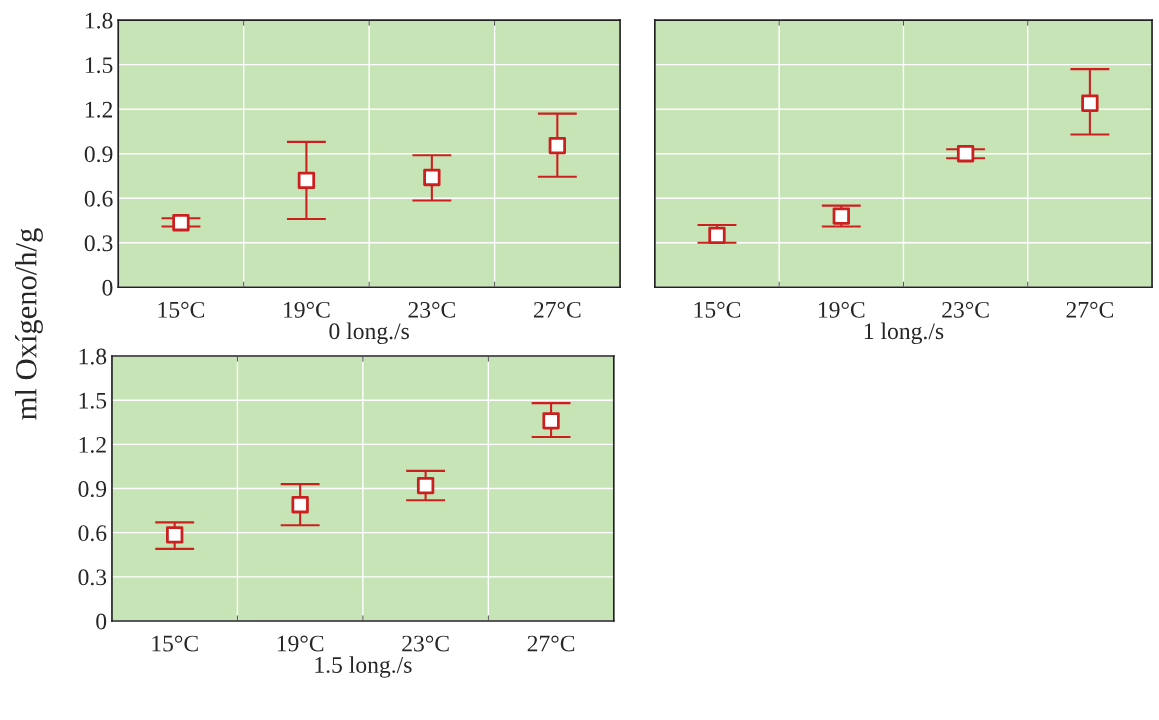 The image size is (1159, 720). I want to click on x-axis-title: 1 long./s, so click(904, 333).